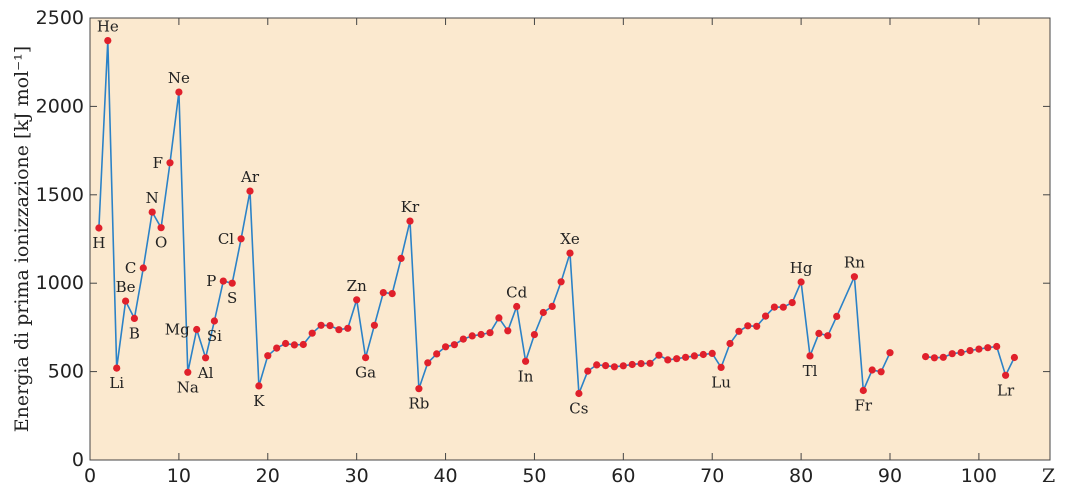 Image resolution: width=1066 pixels, height=486 pixels. Describe the element at coordinates (712, 353) in the screenshot. I see `data-point-z70` at that location.